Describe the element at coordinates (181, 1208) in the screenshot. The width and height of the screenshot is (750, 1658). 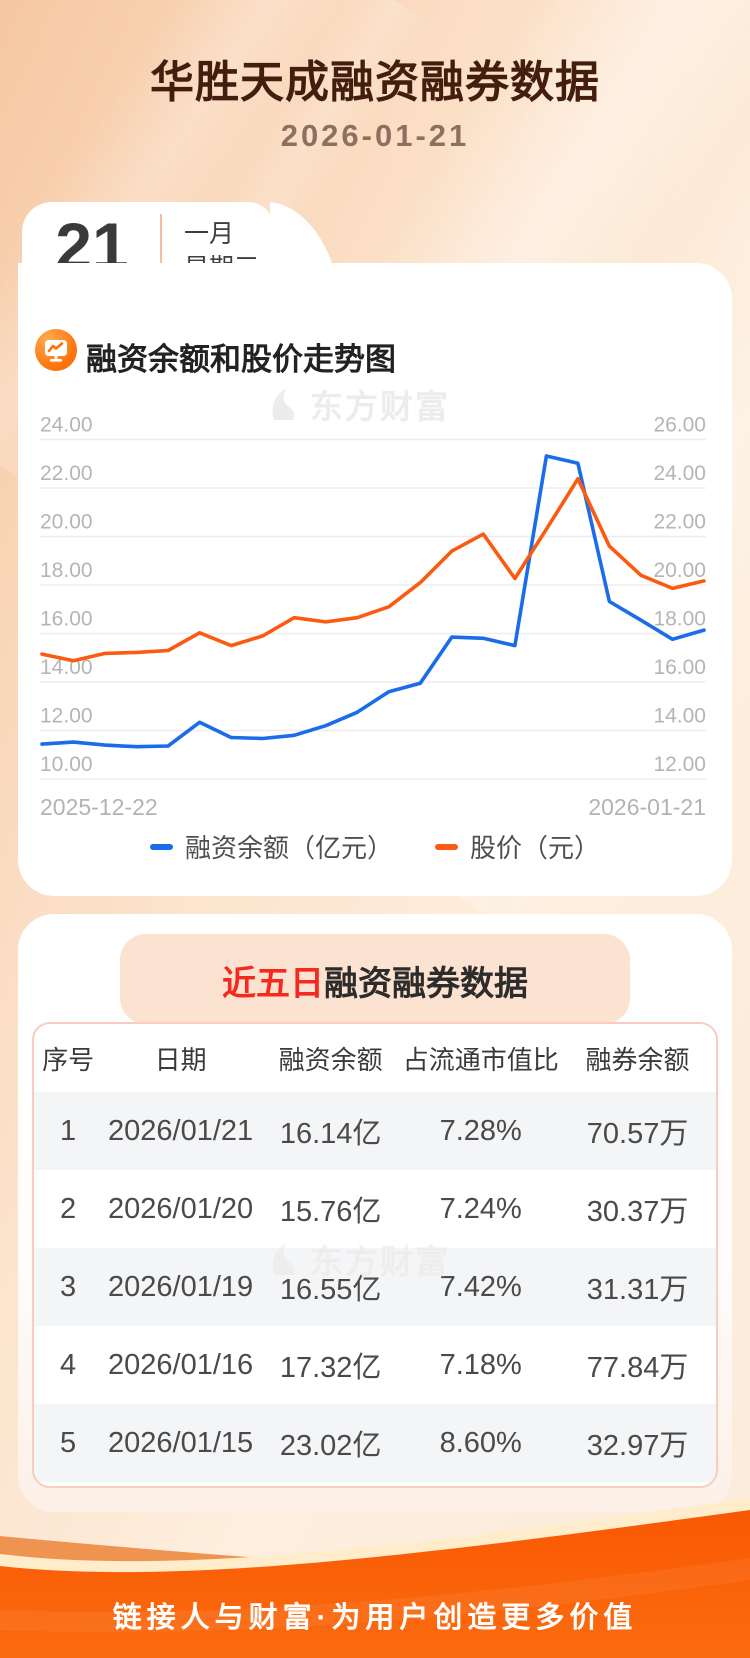
I see `table-cell: 2026/01/20` at that location.